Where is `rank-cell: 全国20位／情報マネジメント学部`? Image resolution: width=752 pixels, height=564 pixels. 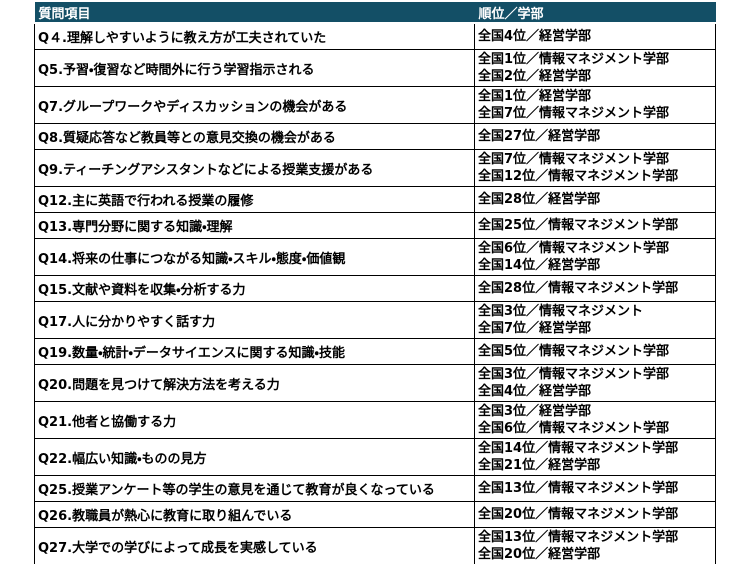
rank-cell: 全国20位／情報マネジメント学部 is located at coordinates (595, 514).